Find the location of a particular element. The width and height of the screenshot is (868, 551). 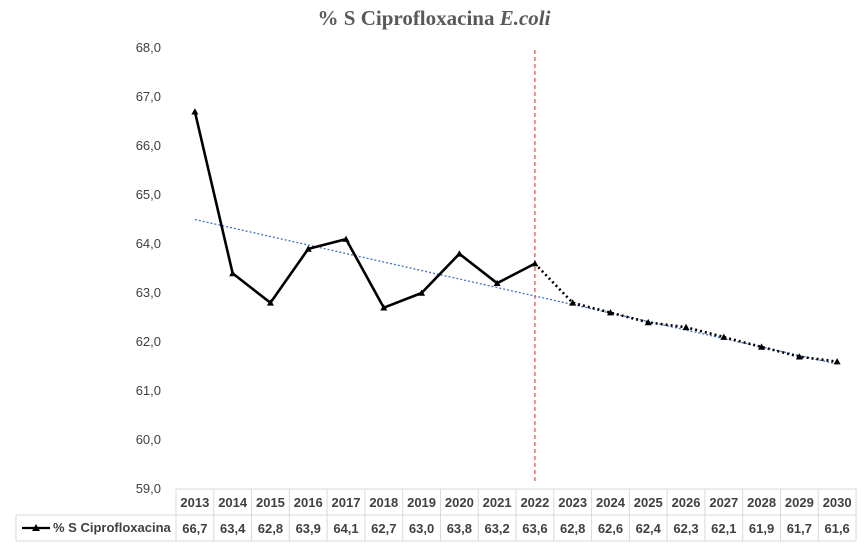

data-value-label: 63,4 is located at coordinates (233, 528).